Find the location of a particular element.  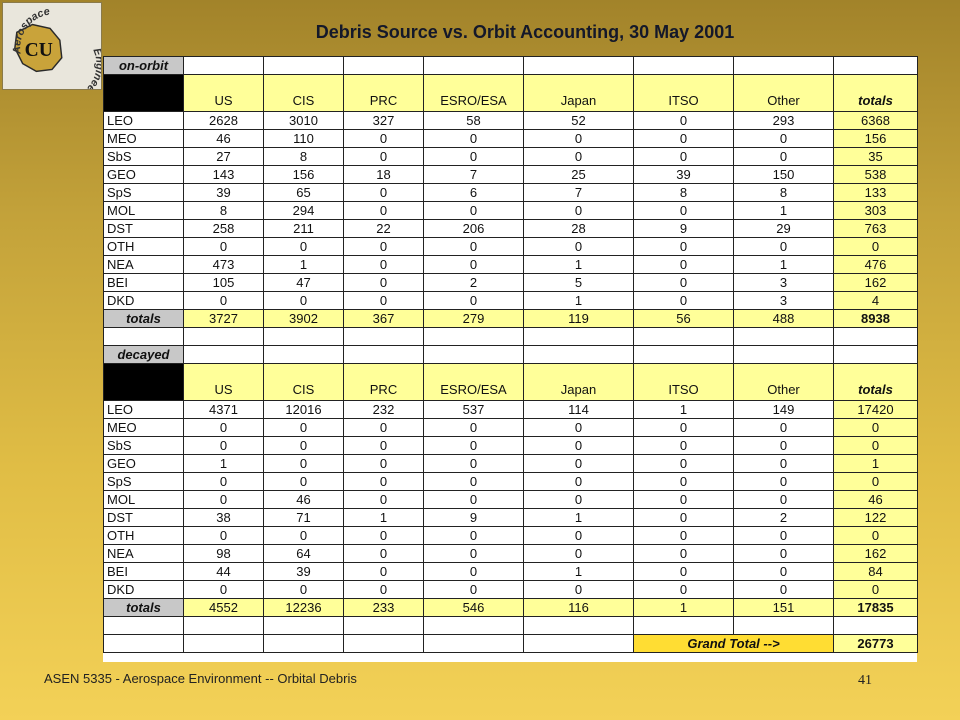

grand-total-value: 26773 is located at coordinates (875, 643).